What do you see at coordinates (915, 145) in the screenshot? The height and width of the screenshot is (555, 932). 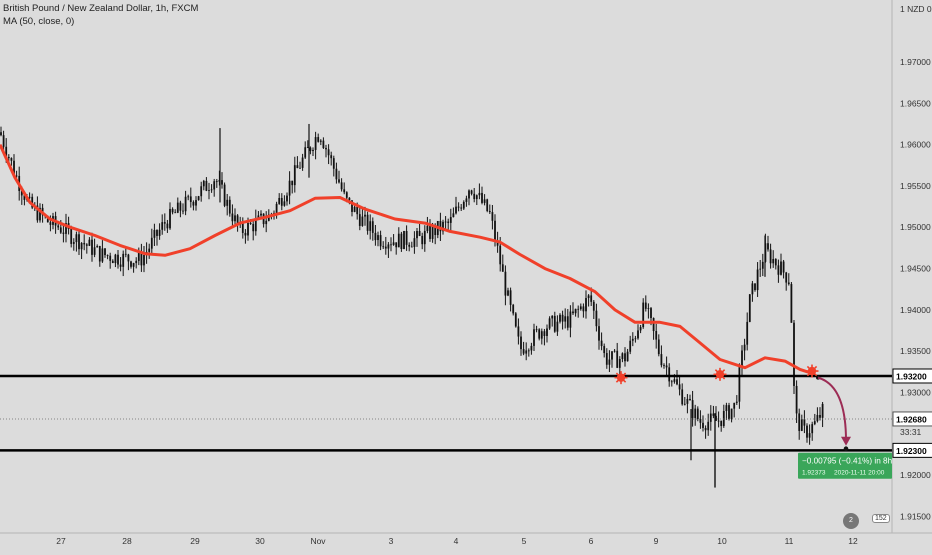 I see `y-tick-label: 1.96000` at bounding box center [915, 145].